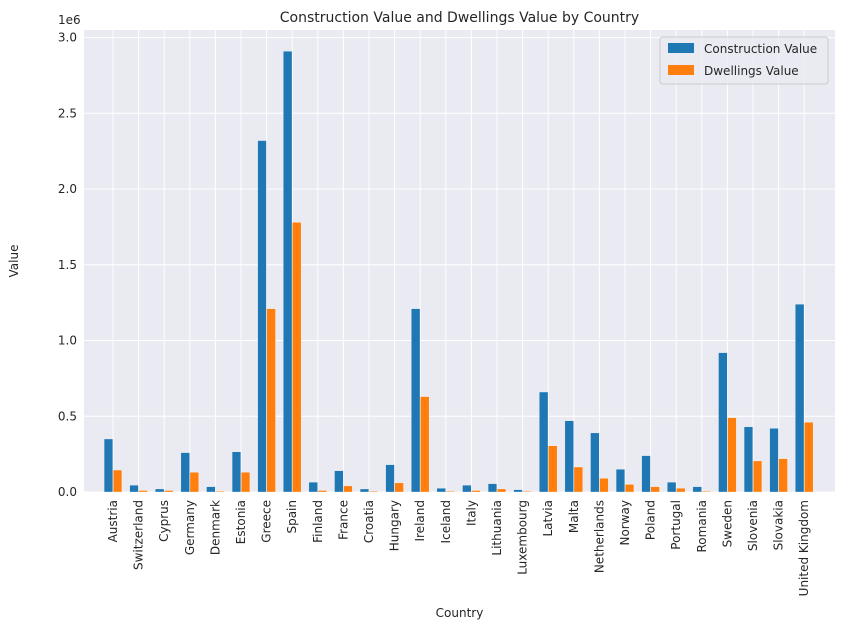 The height and width of the screenshot is (630, 843). Describe the element at coordinates (348, 489) in the screenshot. I see `bar-dwellings-value-france` at that location.